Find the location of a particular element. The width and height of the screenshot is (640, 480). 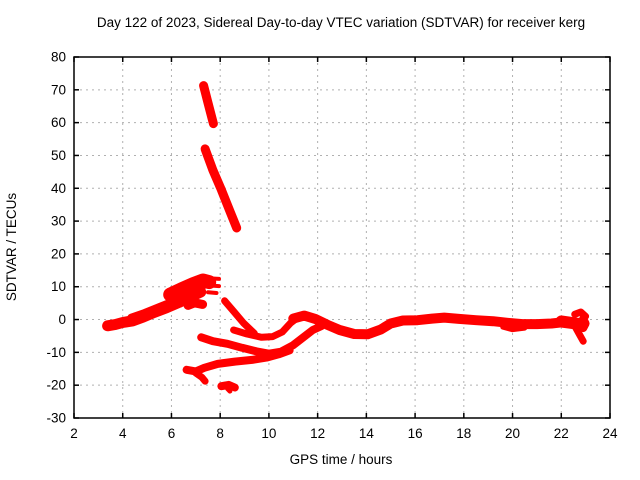

scatter-stroke-small-blob is located at coordinates (195, 304).